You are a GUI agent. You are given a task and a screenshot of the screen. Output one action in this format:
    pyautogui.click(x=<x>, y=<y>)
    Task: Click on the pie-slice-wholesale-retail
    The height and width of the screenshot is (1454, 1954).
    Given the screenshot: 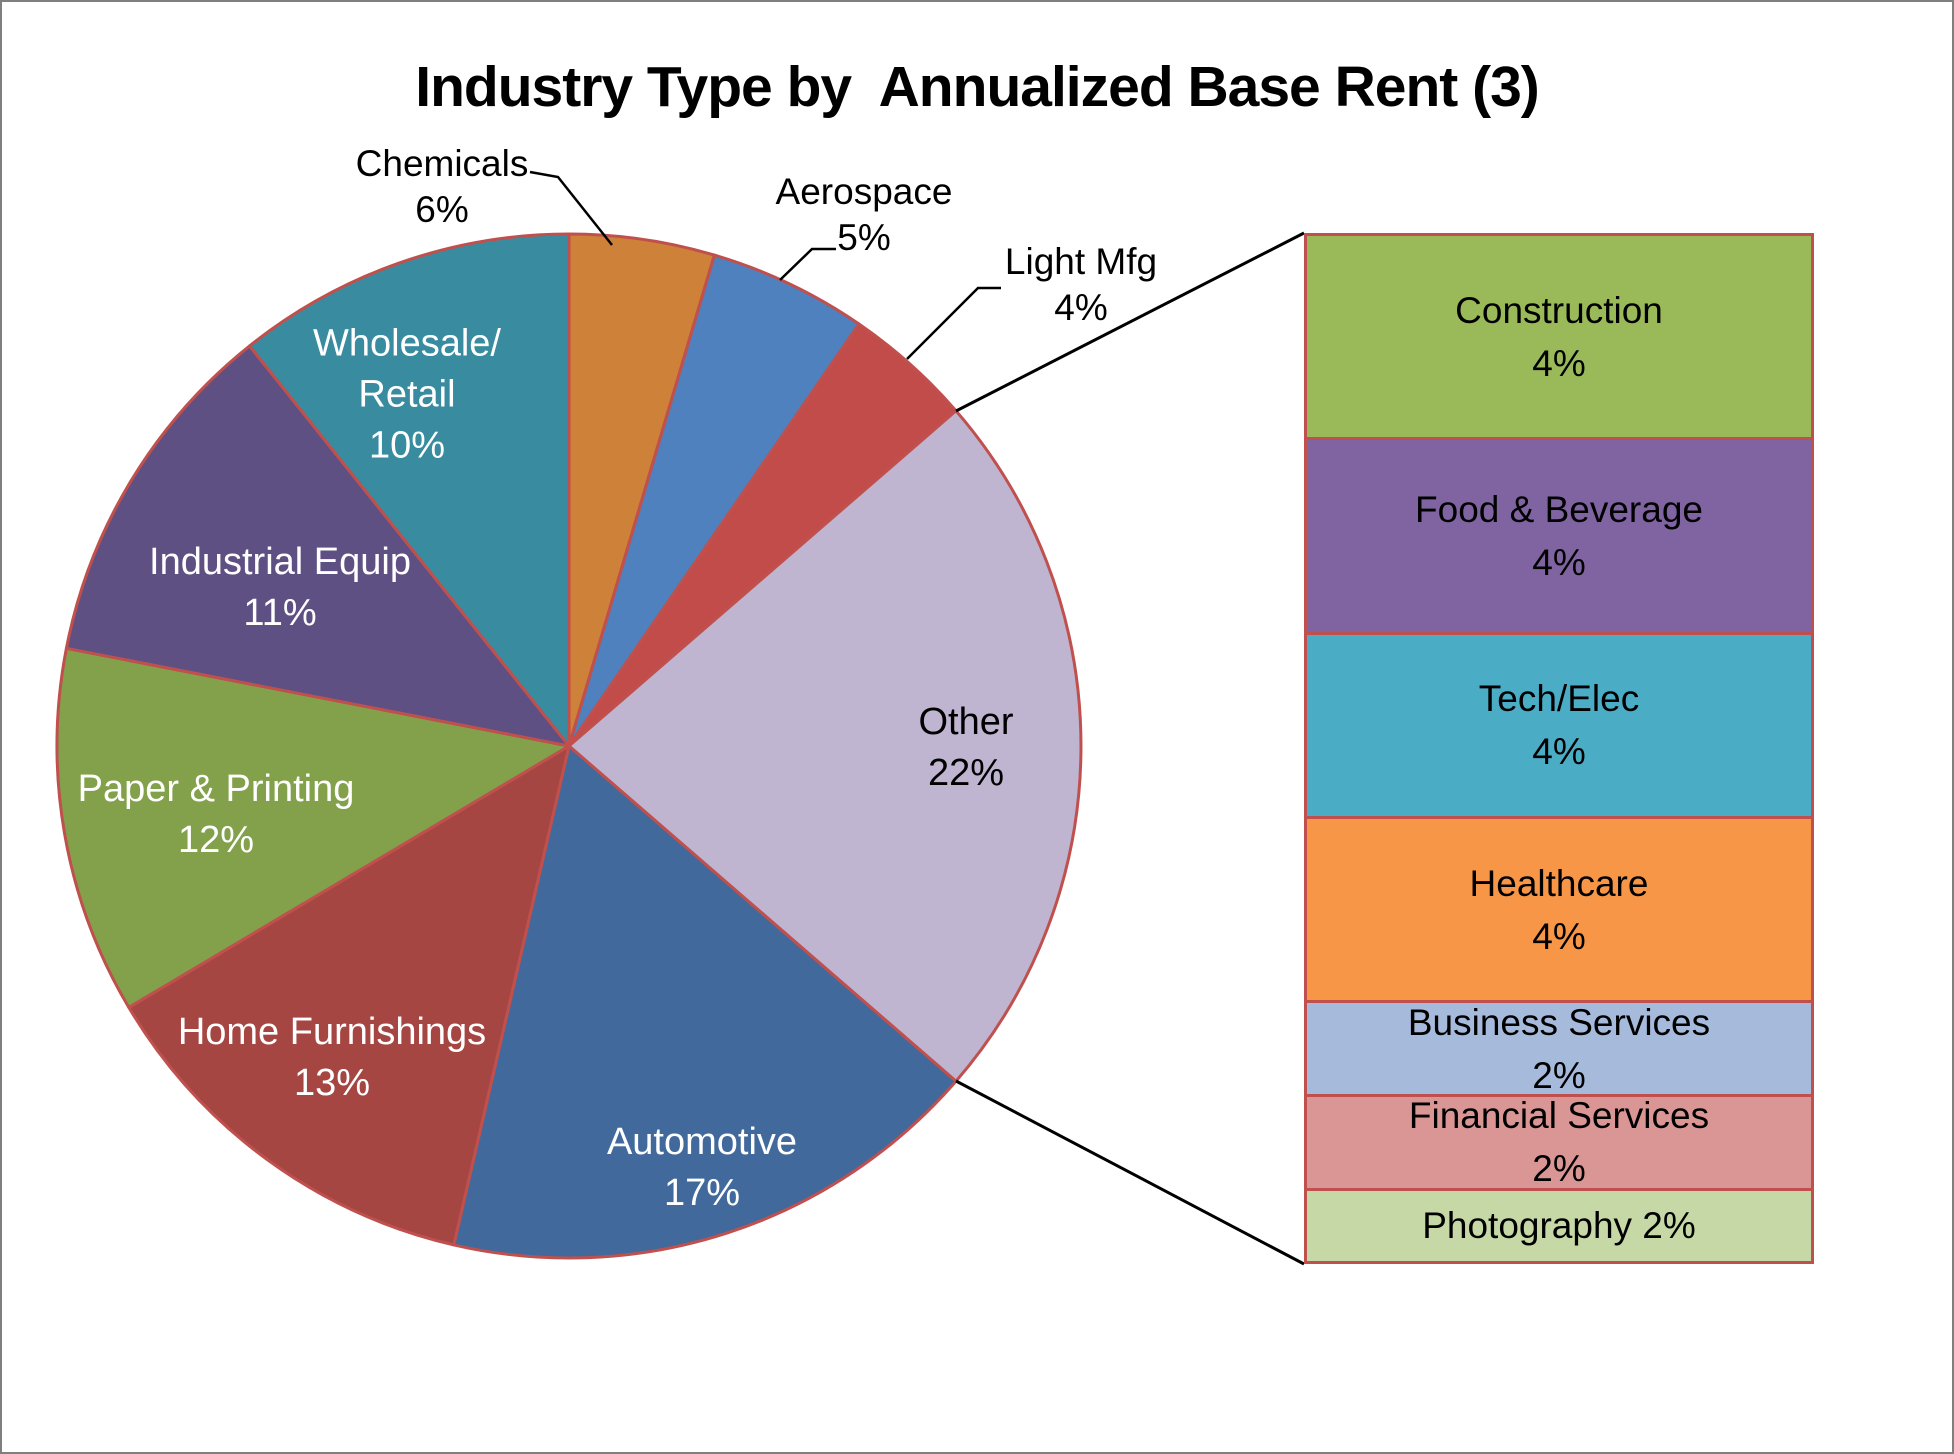 What is the action you would take?
    pyautogui.click(x=409, y=490)
    